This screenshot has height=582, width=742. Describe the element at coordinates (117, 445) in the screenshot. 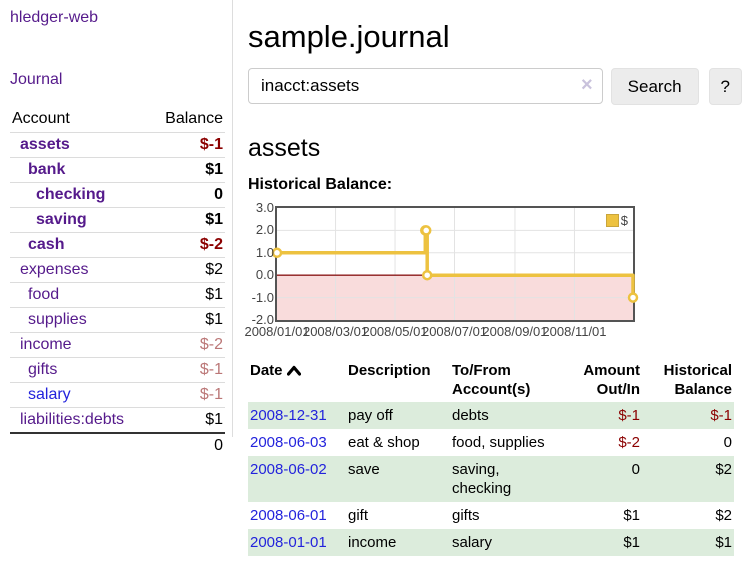

I see `accounts-total-row: 0` at that location.